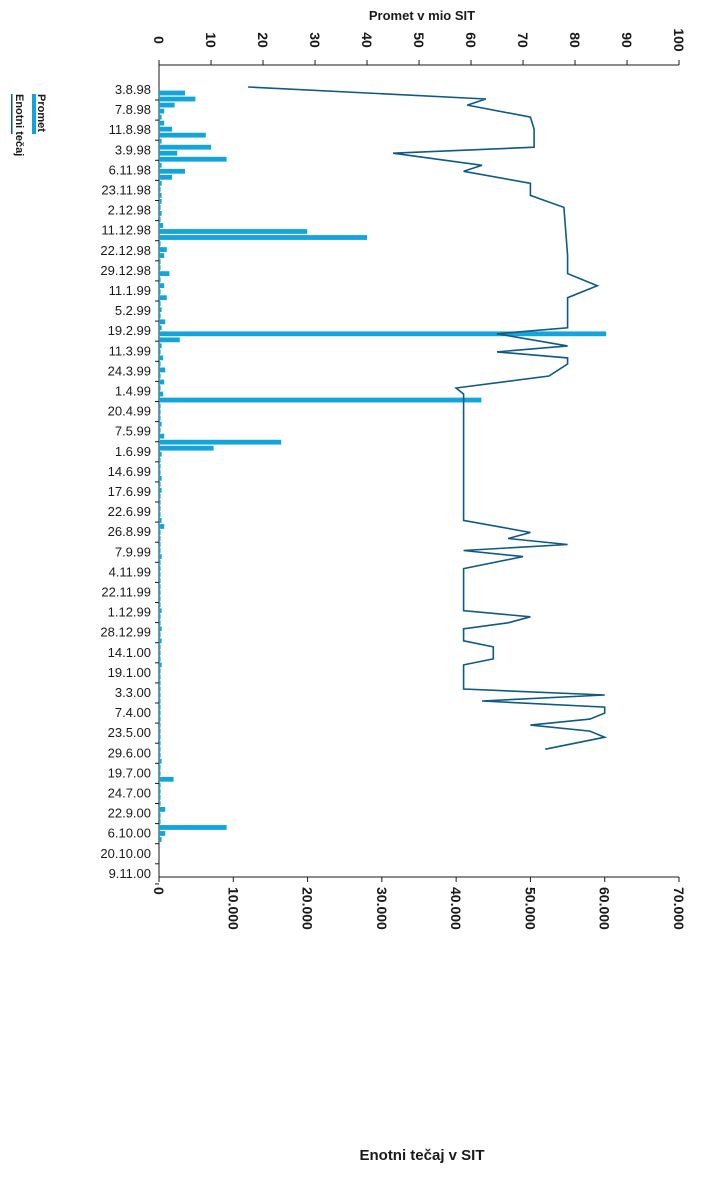 The width and height of the screenshot is (701, 1194). What do you see at coordinates (627, 40) in the screenshot?
I see `top-tick-label: 90` at bounding box center [627, 40].